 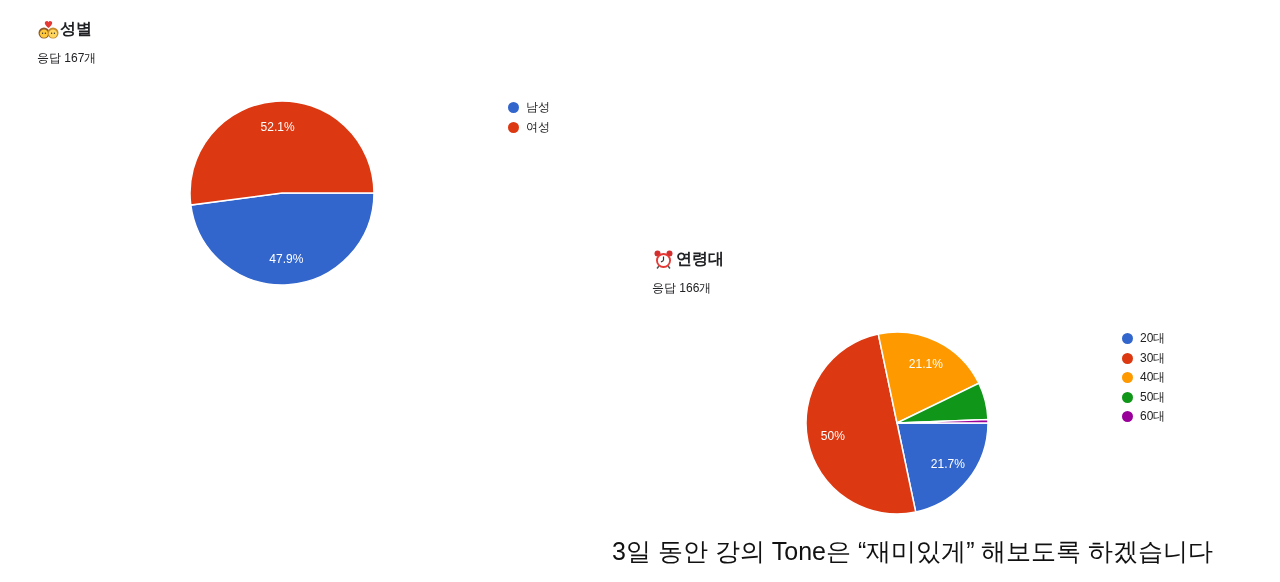 I want to click on chart-title: 연령대, so click(x=700, y=258).